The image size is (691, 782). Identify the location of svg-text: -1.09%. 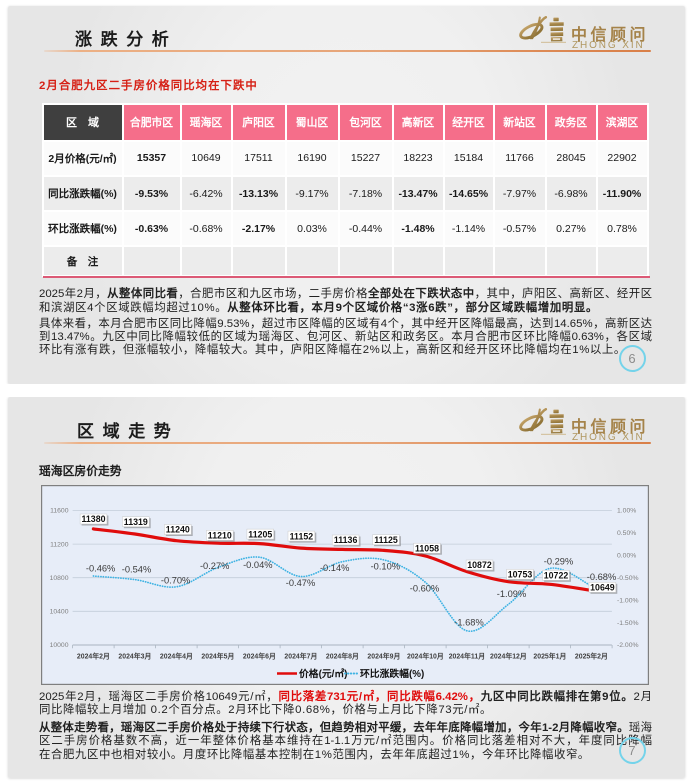
(510, 594).